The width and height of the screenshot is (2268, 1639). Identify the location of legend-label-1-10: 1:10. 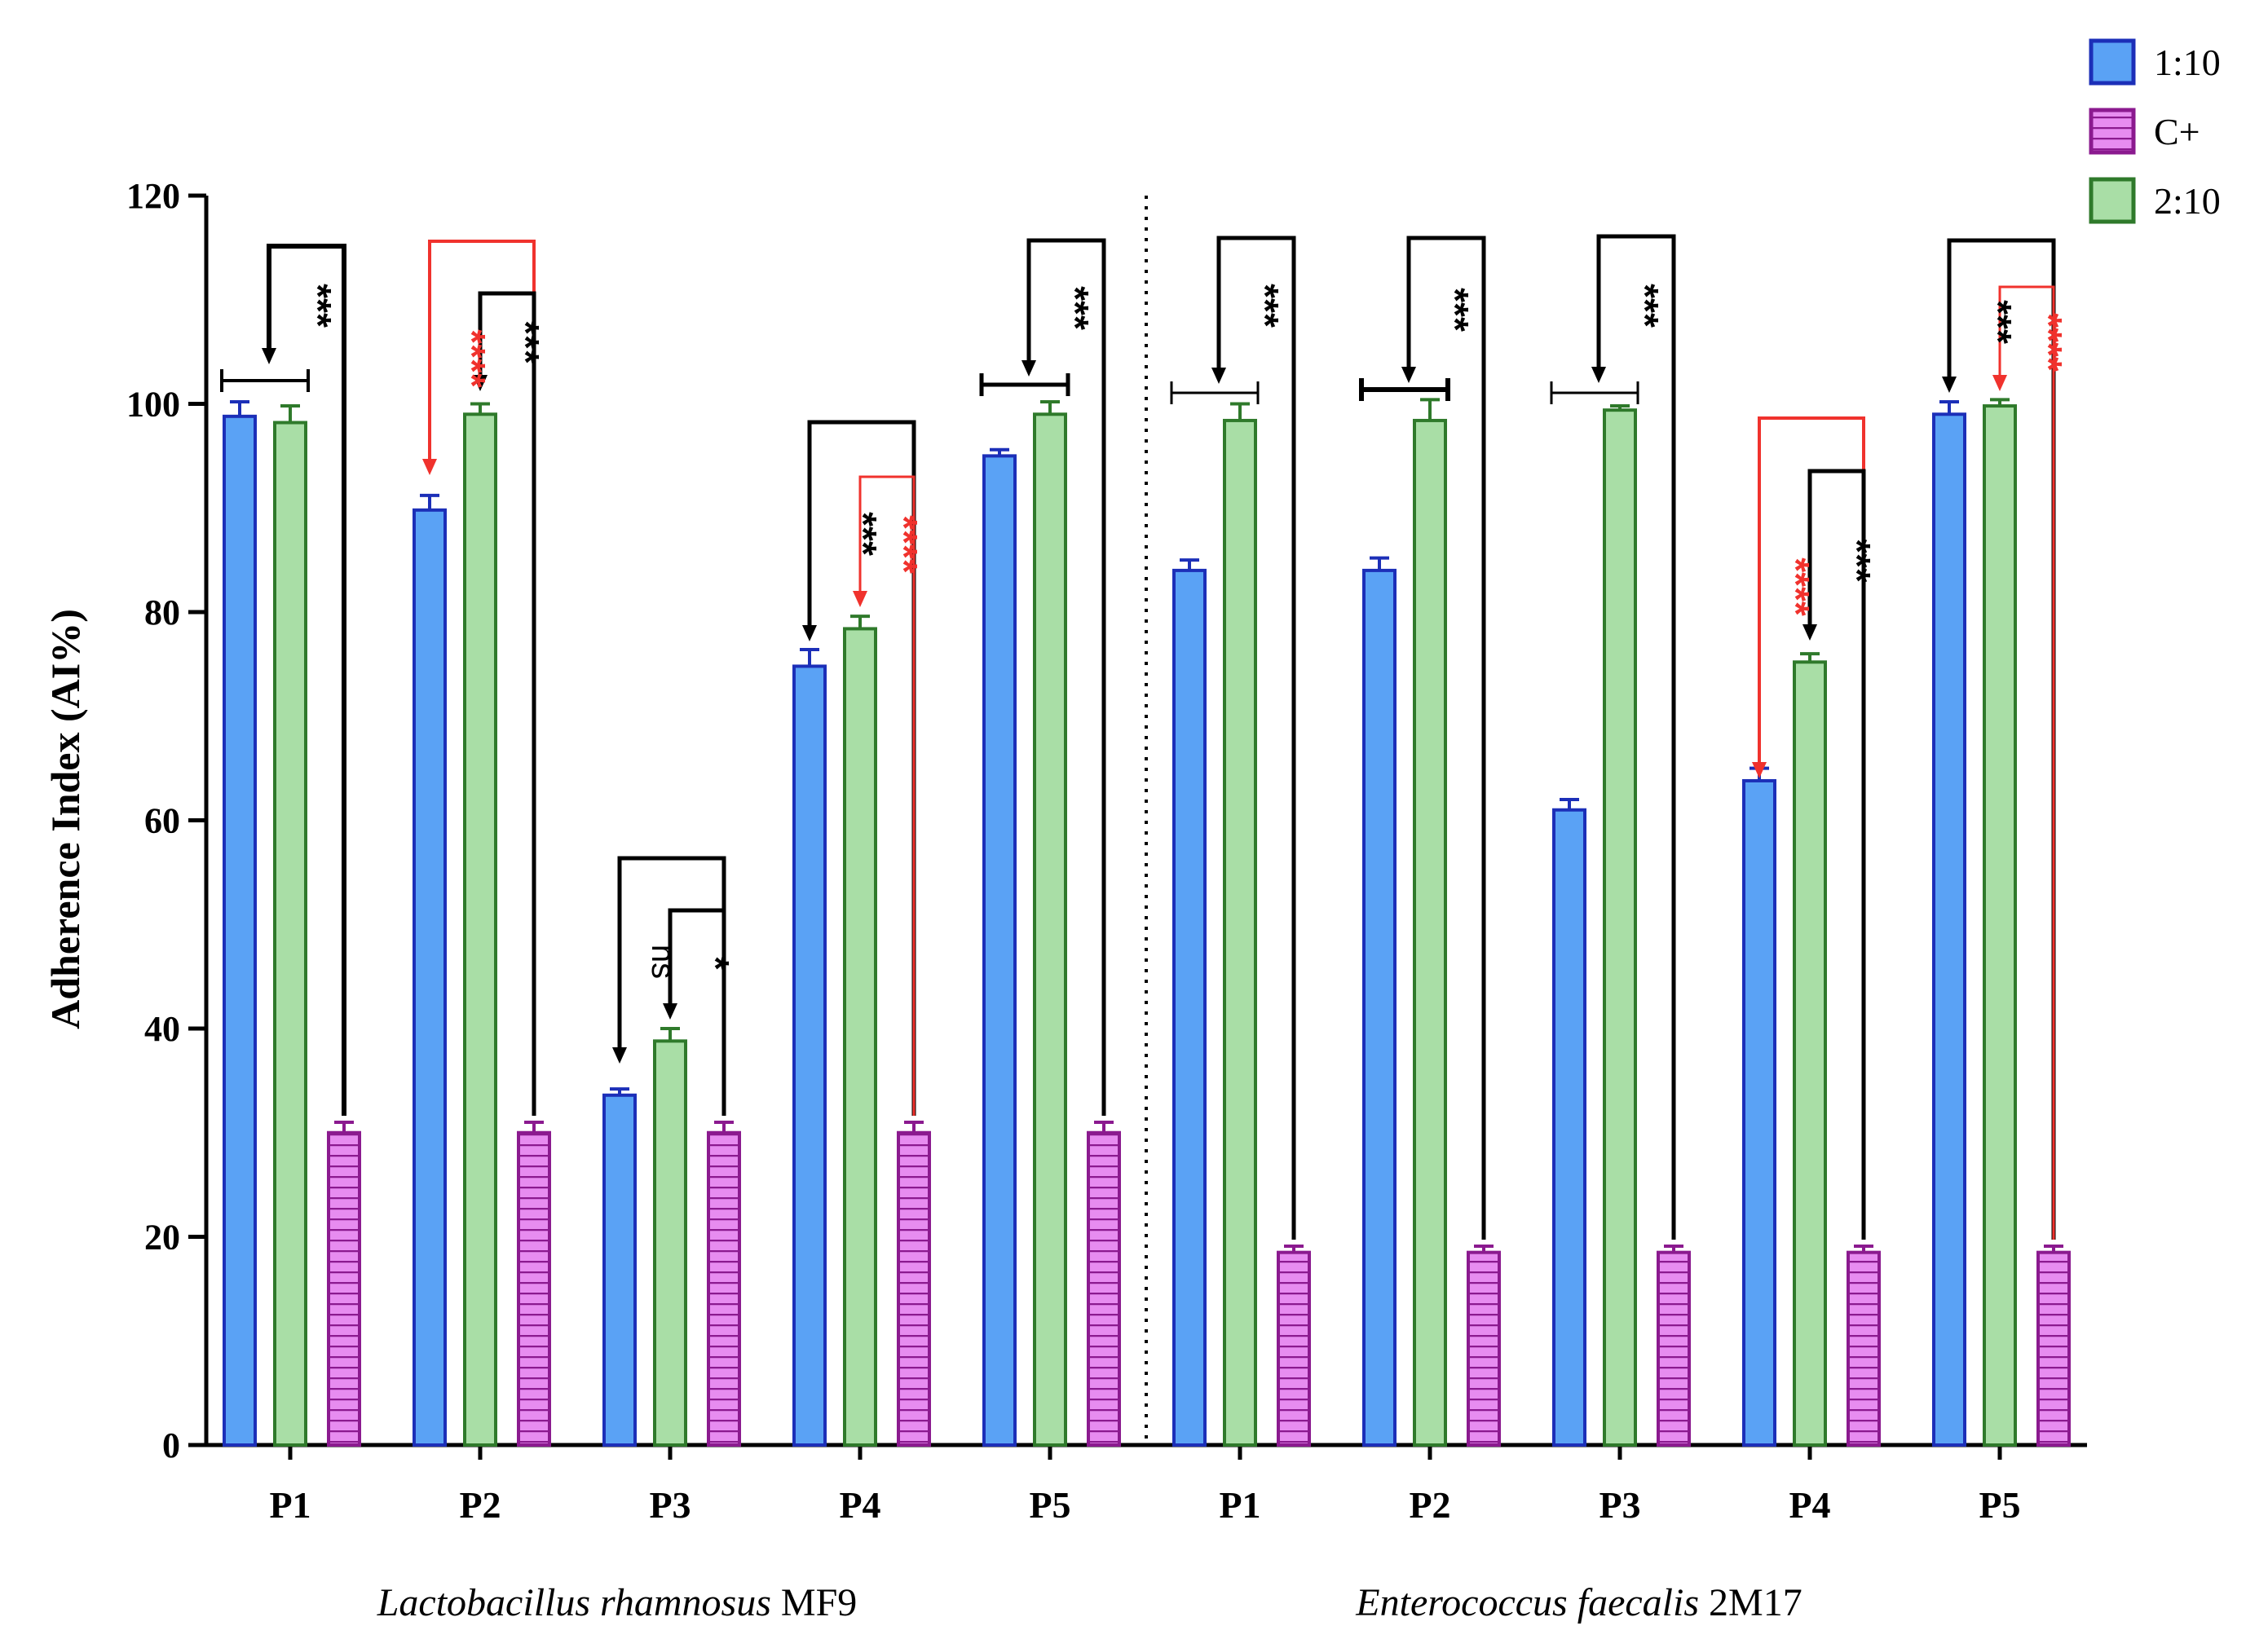
(2187, 62).